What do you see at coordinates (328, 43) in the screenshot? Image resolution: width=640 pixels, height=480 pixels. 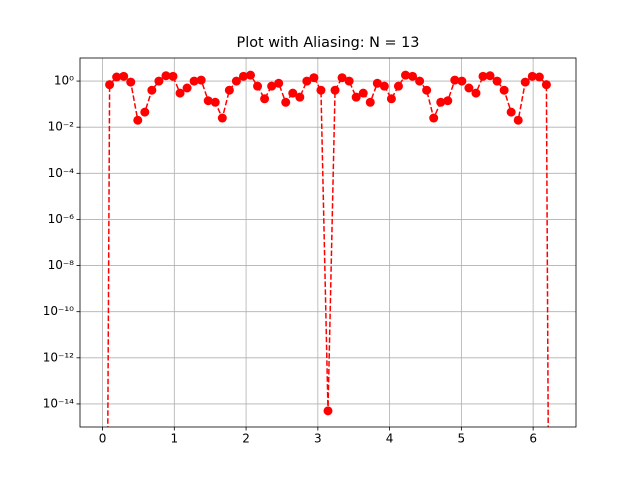 I see `chart-title: Plot with Aliasing: N = 13` at bounding box center [328, 43].